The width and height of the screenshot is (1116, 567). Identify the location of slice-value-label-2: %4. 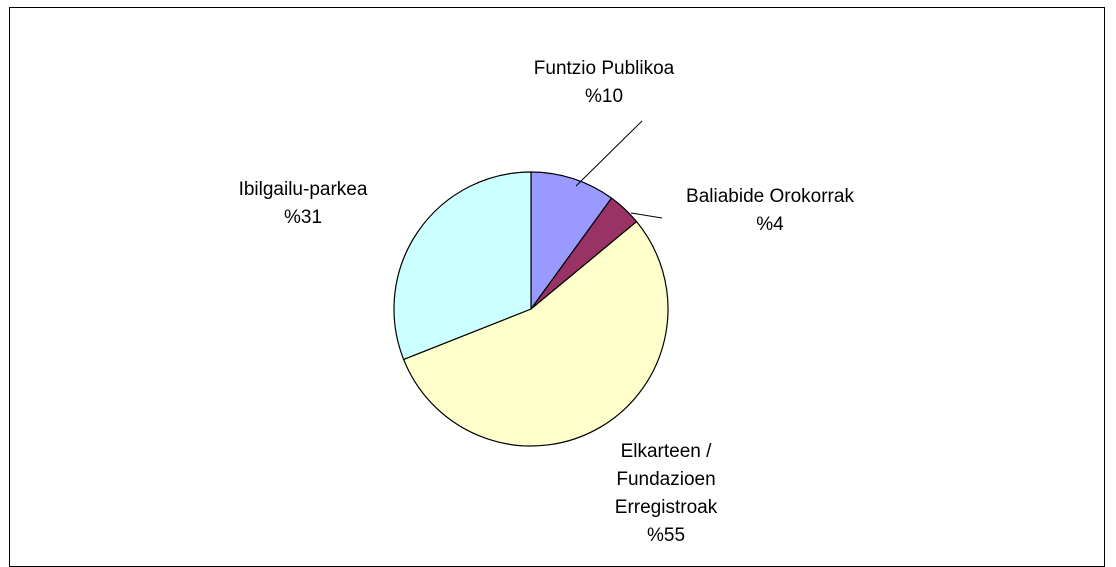
(770, 224).